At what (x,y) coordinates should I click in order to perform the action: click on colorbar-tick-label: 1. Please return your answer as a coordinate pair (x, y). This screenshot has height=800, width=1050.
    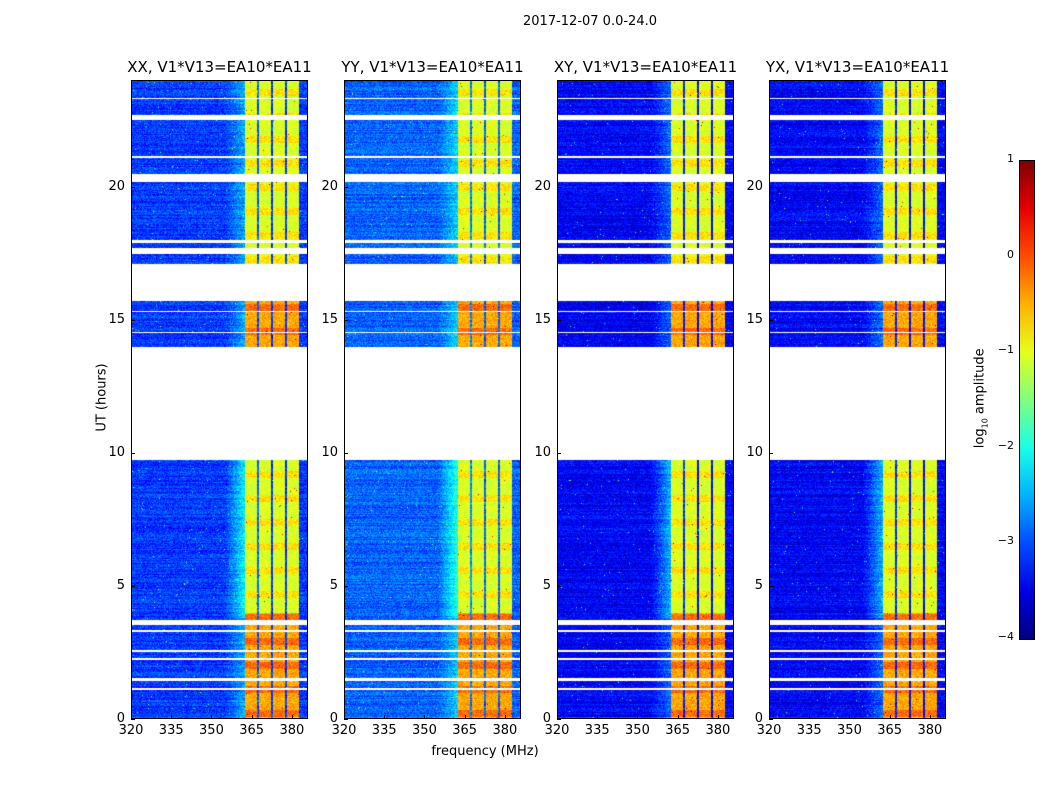
    Looking at the image, I should click on (1010, 158).